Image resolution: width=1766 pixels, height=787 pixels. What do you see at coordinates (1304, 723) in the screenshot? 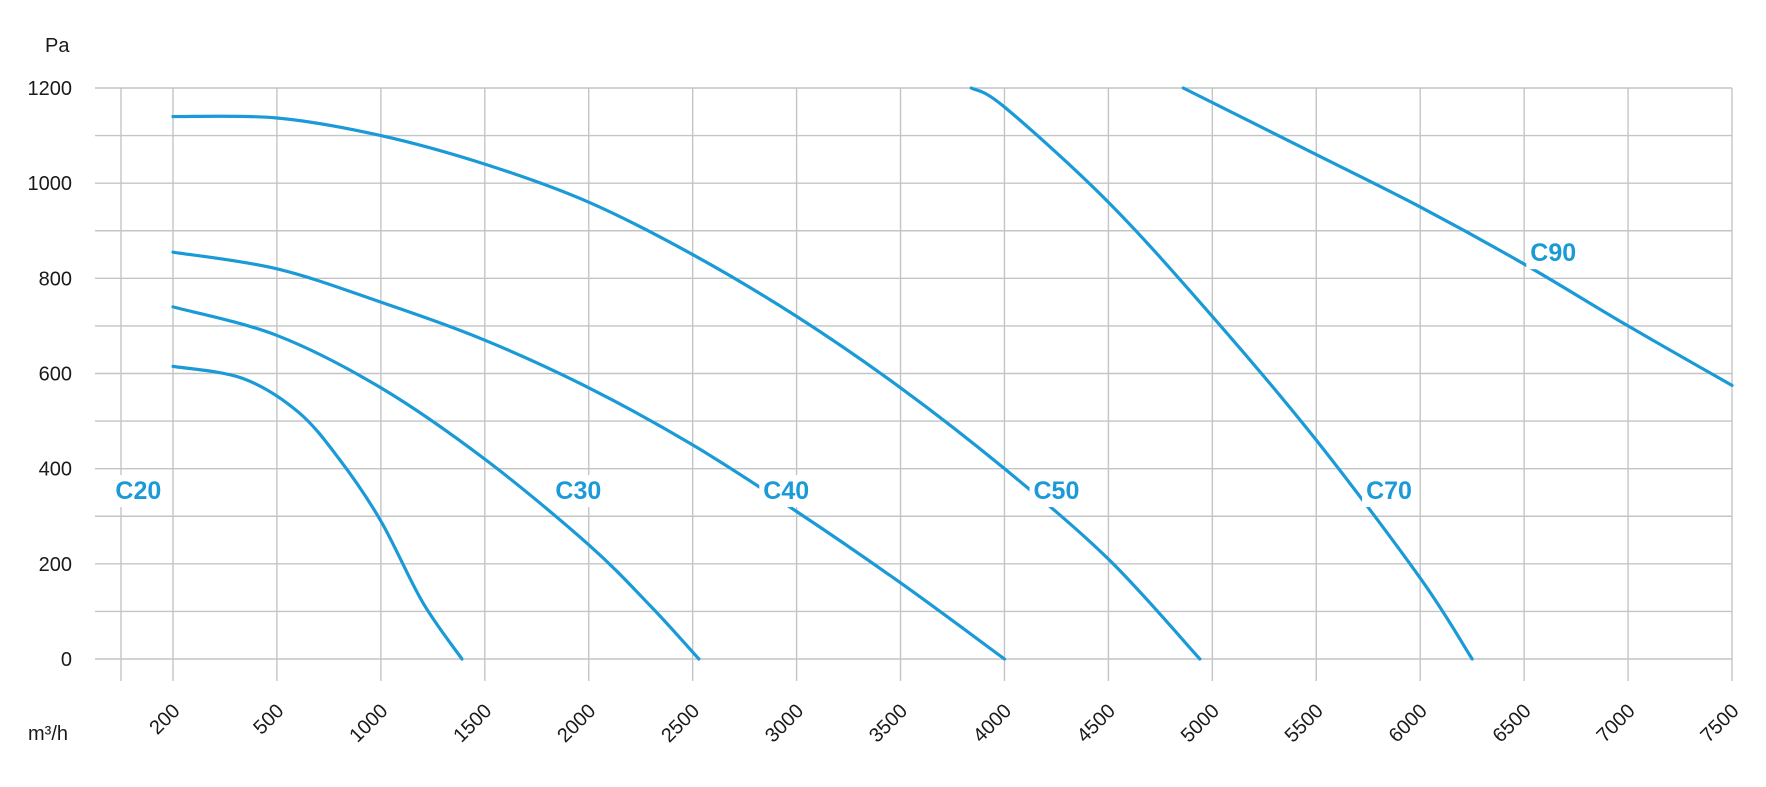
I see `x-tick-label: 5500` at bounding box center [1304, 723].